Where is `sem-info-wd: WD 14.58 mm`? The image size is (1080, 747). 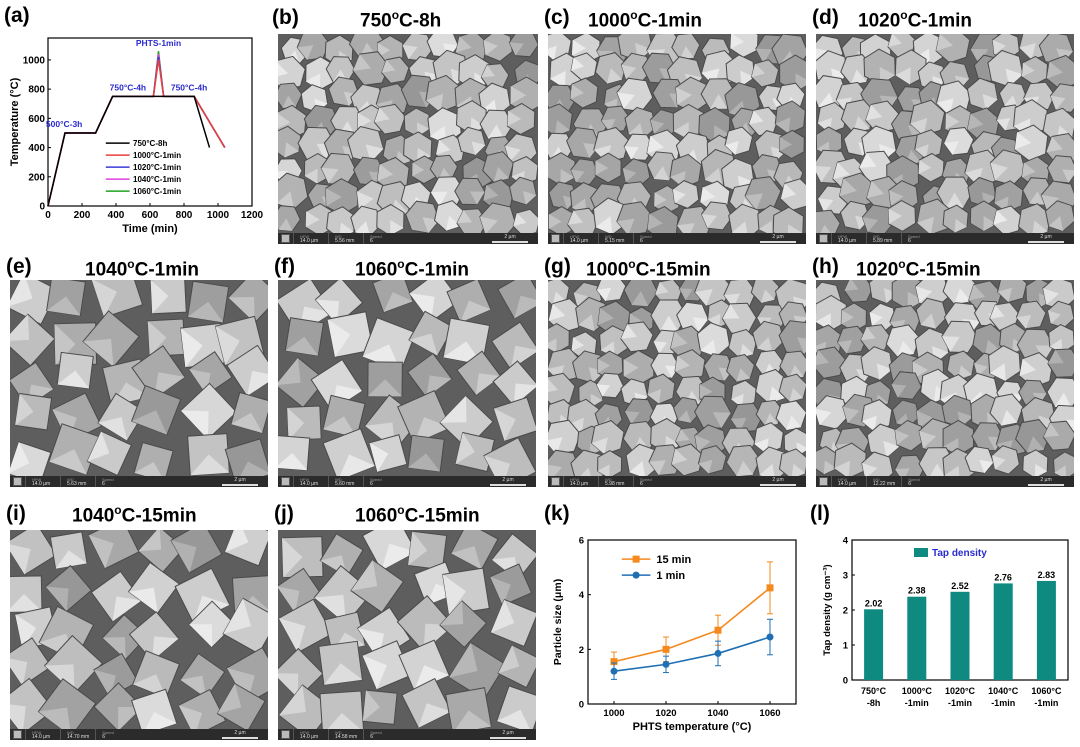
sem-info-wd: WD 14.58 mm is located at coordinates (345, 734).